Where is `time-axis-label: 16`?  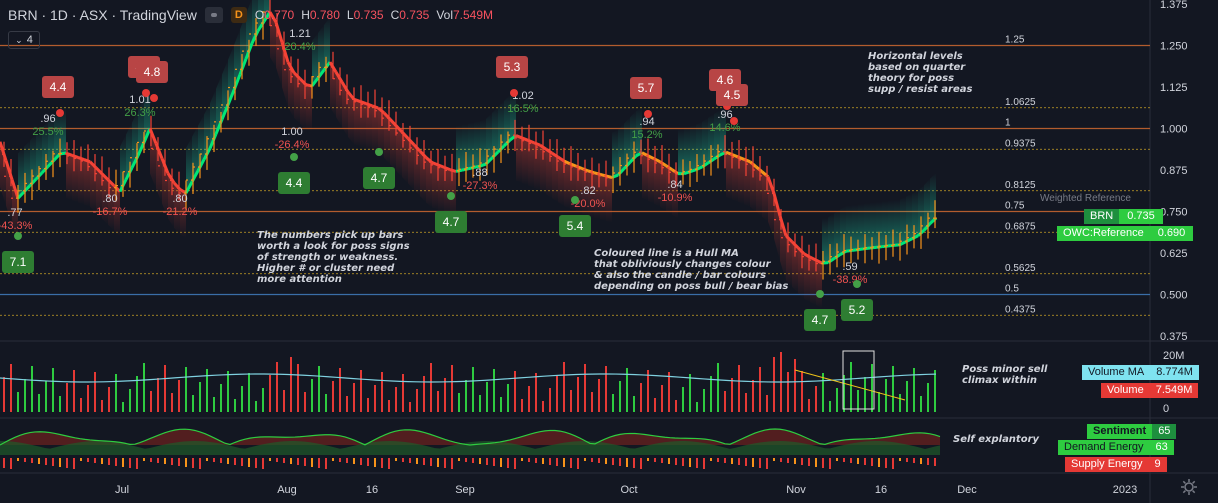 time-axis-label: 16 is located at coordinates (372, 490).